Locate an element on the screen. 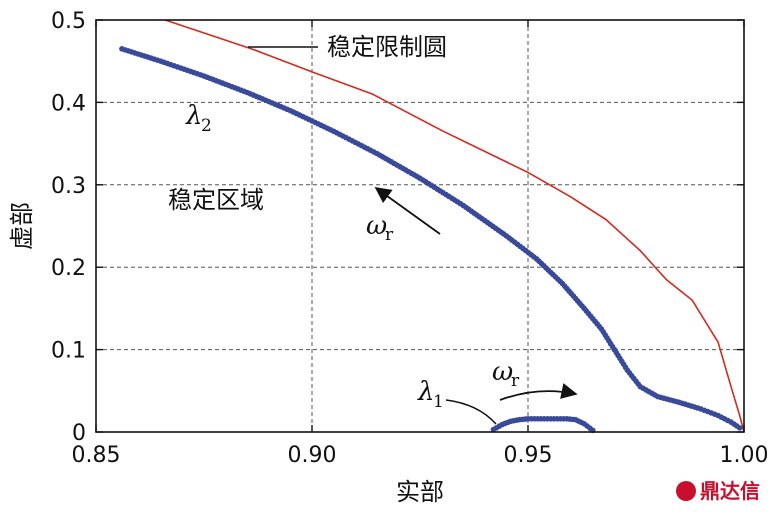 This screenshot has height=512, width=774. lambda2-subscript: 2 is located at coordinates (206, 126).